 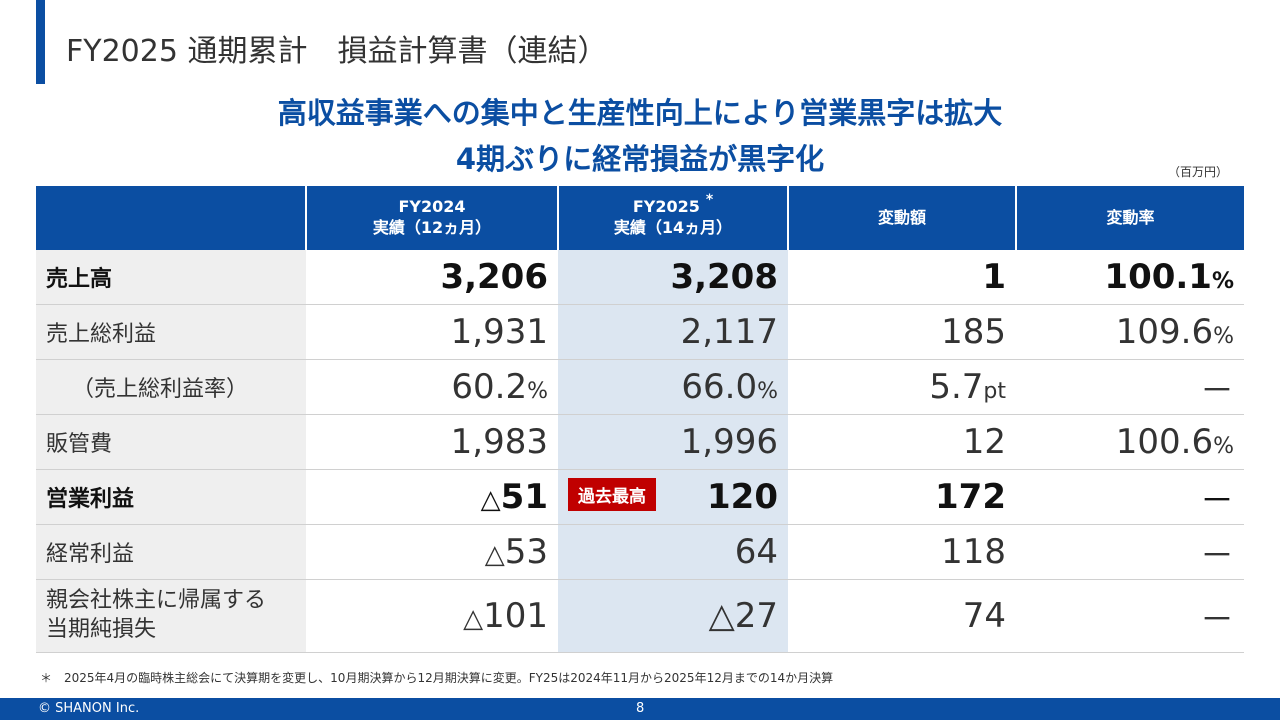 I want to click on row-margin-fy2025-value: 66.0, so click(x=719, y=387).